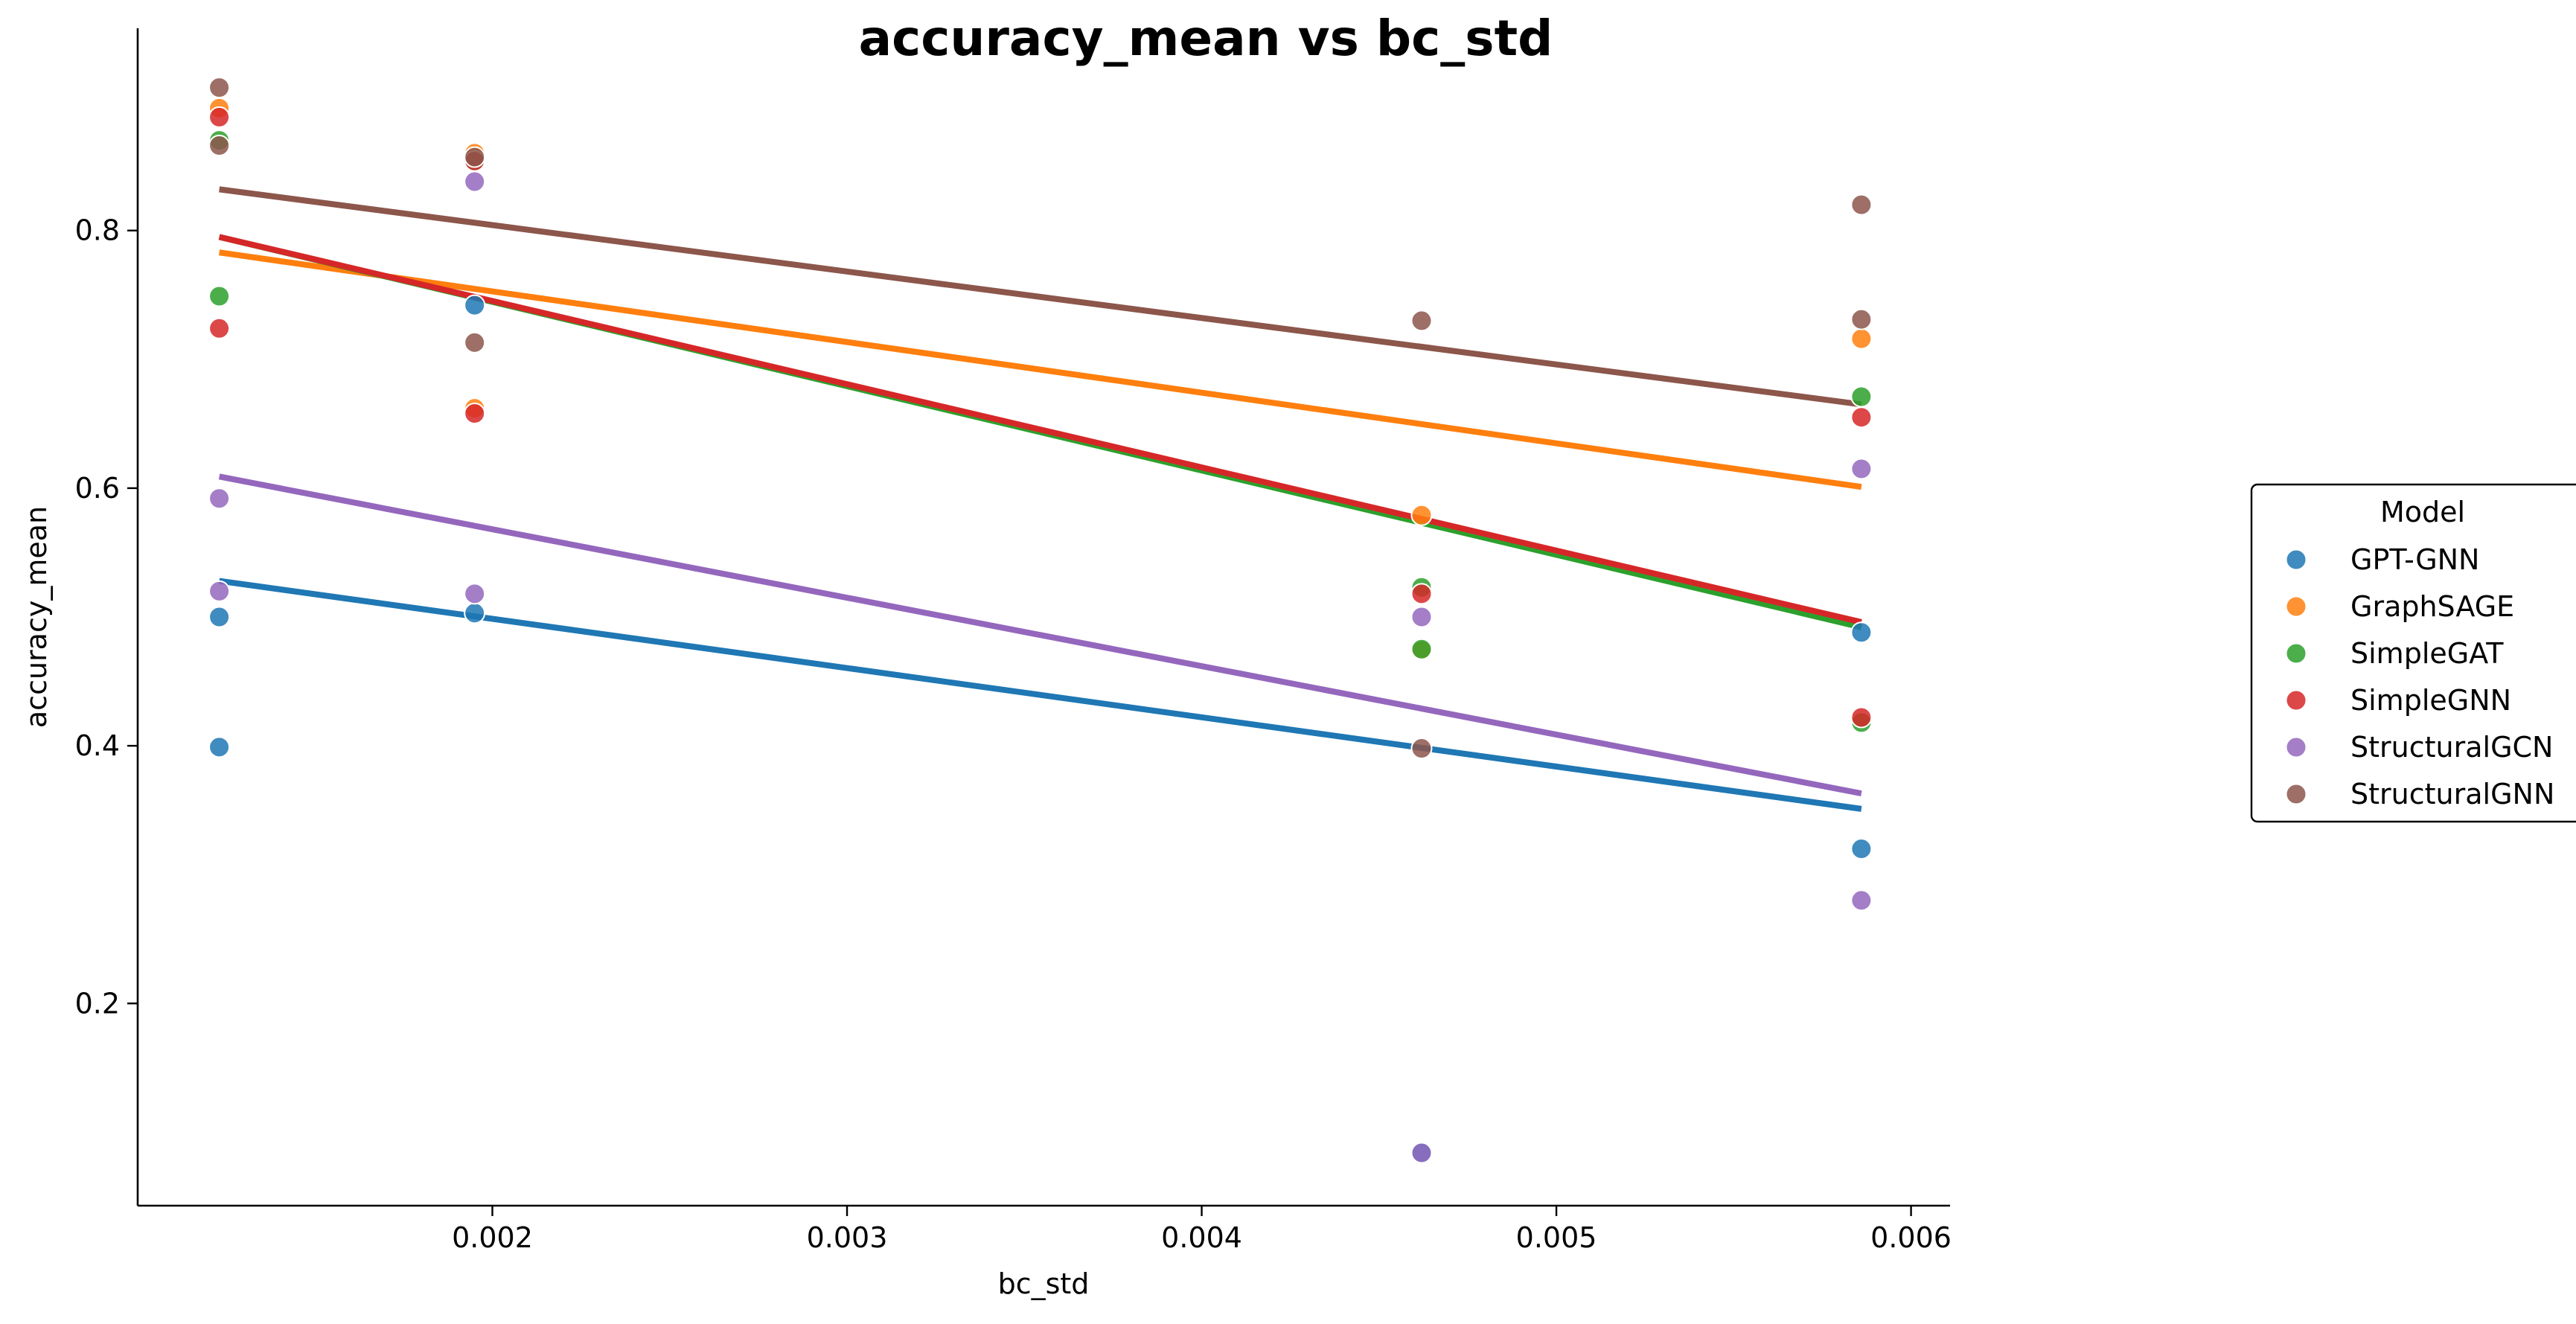 This screenshot has height=1324, width=2576. Describe the element at coordinates (2415, 559) in the screenshot. I see `legend-label-gpt-gnn: GPT-GNN` at that location.